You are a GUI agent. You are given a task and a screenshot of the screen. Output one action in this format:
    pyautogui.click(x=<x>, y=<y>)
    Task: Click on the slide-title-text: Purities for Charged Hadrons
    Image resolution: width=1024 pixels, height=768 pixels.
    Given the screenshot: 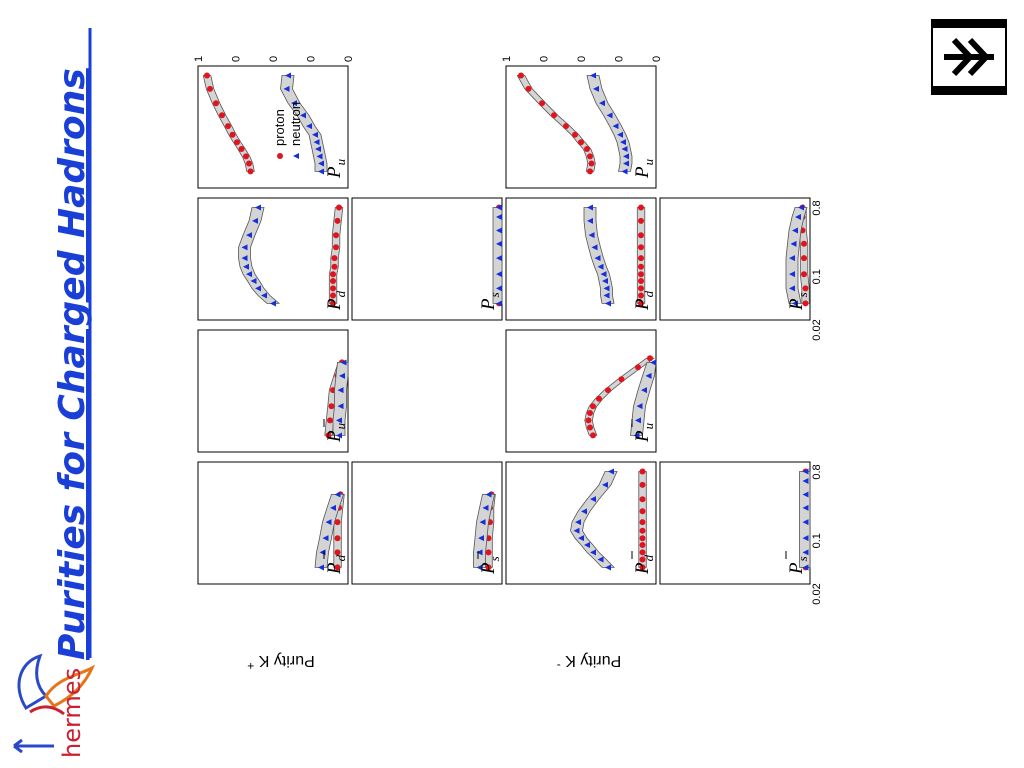 What is the action you would take?
    pyautogui.click(x=72, y=364)
    